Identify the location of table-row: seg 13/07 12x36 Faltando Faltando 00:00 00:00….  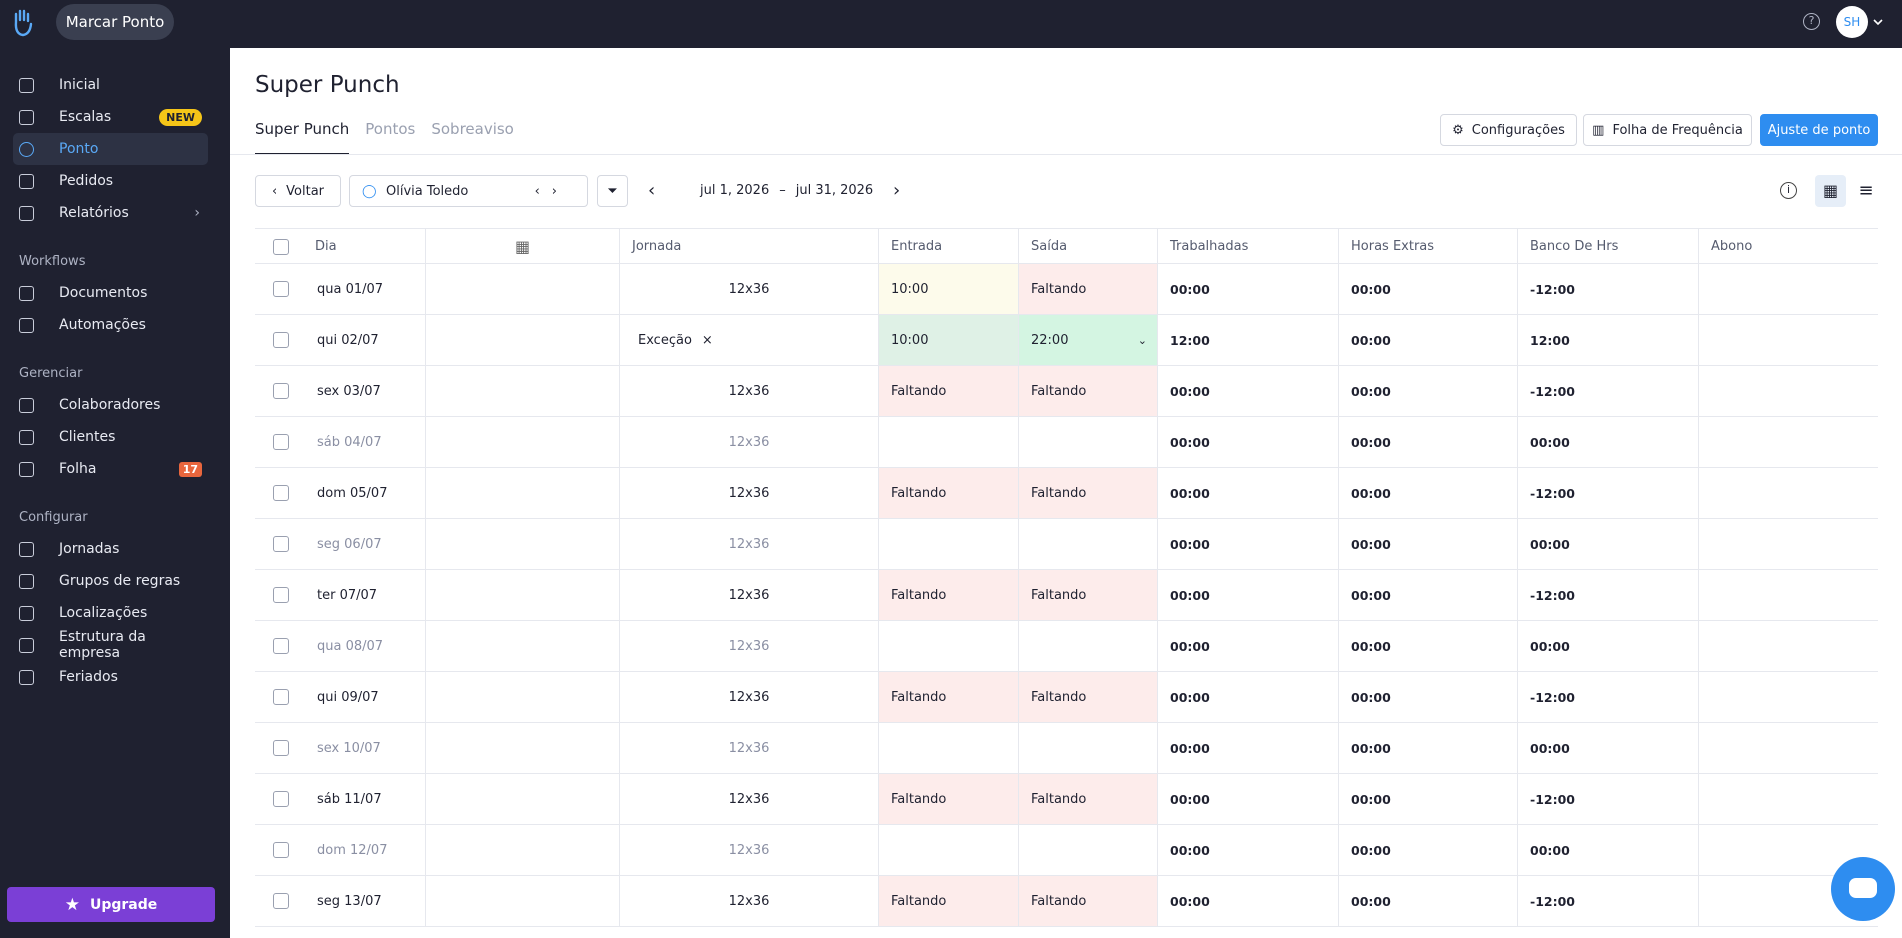
(1066, 901).